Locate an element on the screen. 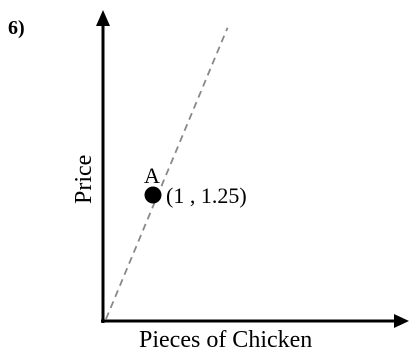 The height and width of the screenshot is (352, 409). problem-number: 6) is located at coordinates (16, 28).